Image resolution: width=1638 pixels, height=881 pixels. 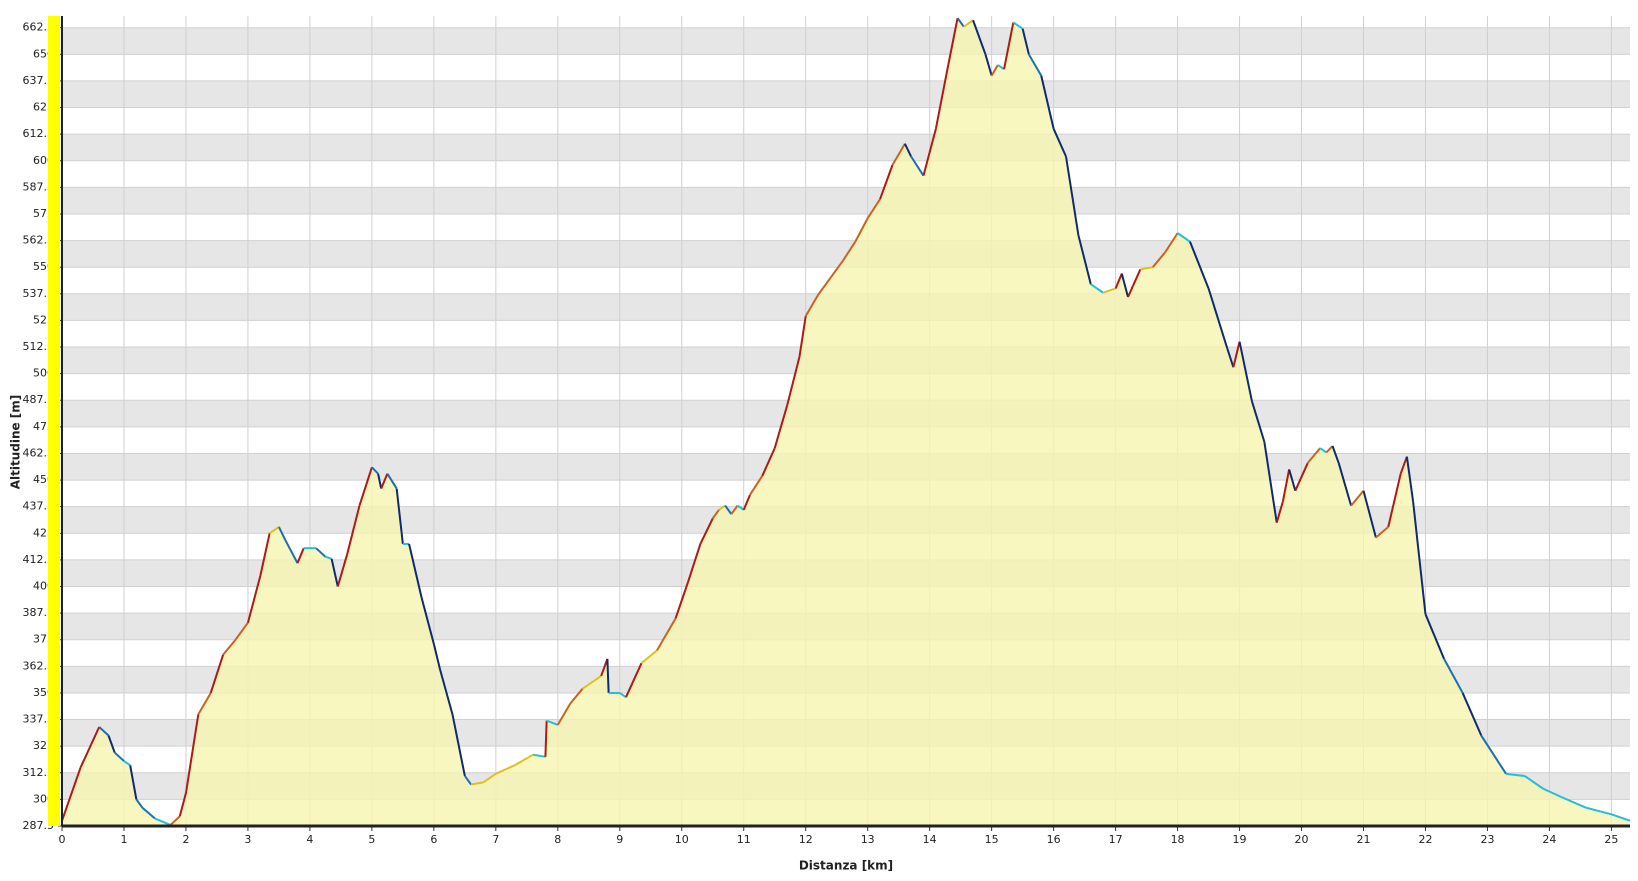 I want to click on x-tick-label: 2, so click(x=185, y=839).